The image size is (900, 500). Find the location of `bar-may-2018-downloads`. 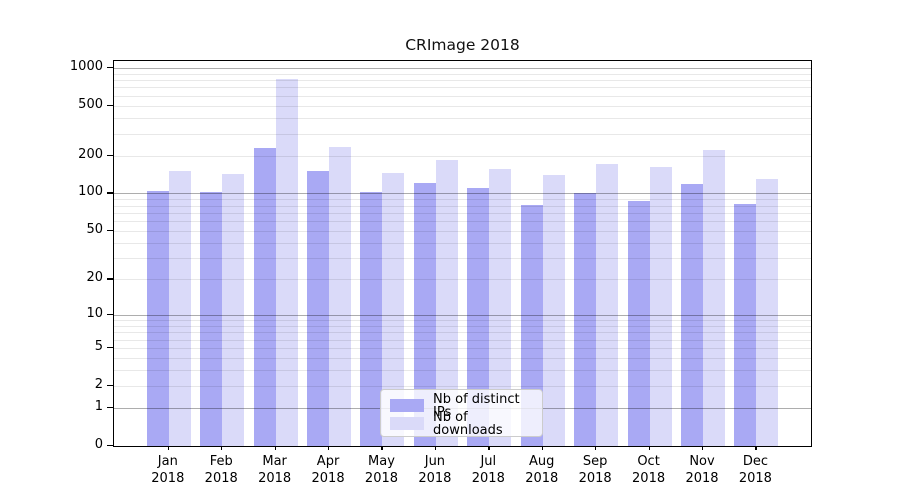

bar-may-2018-downloads is located at coordinates (393, 309).